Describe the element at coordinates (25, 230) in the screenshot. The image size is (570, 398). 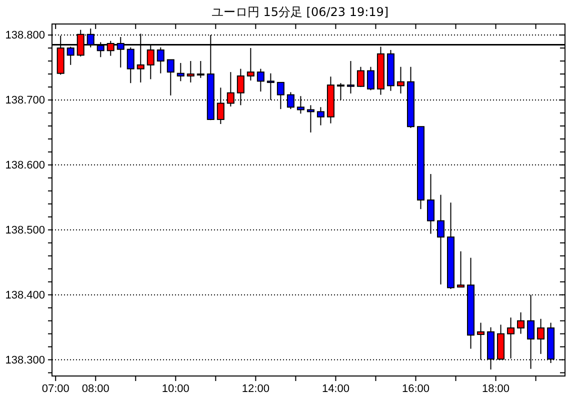
I see `y-tick-label: 138.500` at that location.